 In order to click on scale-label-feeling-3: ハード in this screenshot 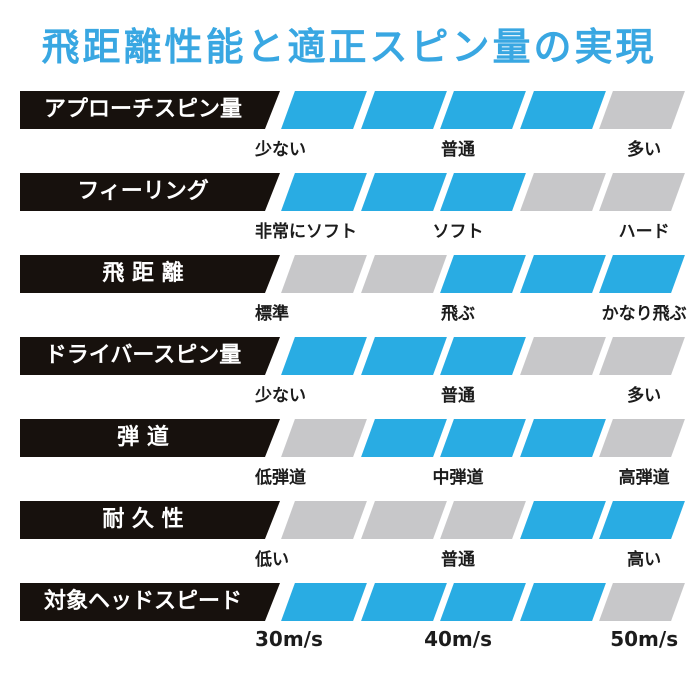, I will do `click(644, 232)`.